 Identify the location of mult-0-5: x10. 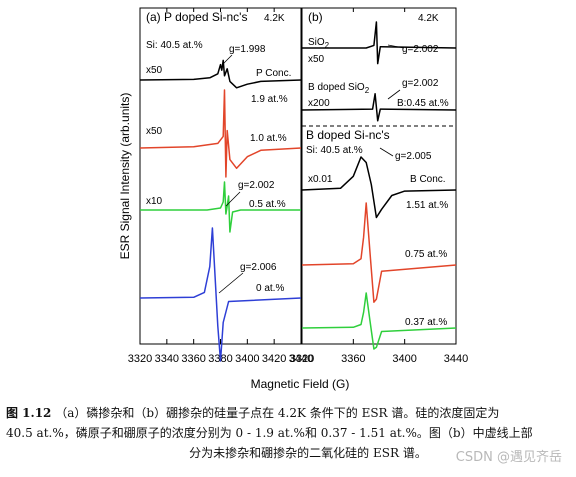
(154, 201).